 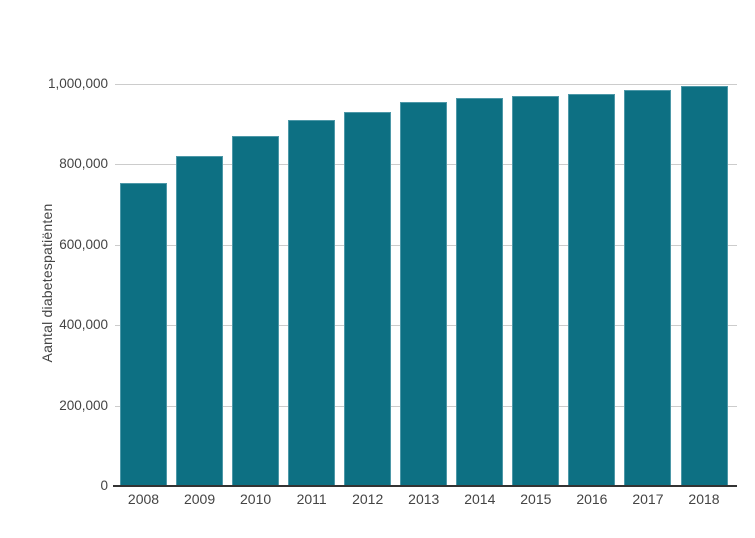 I want to click on x-tick-label-2013: 2013, so click(x=424, y=499).